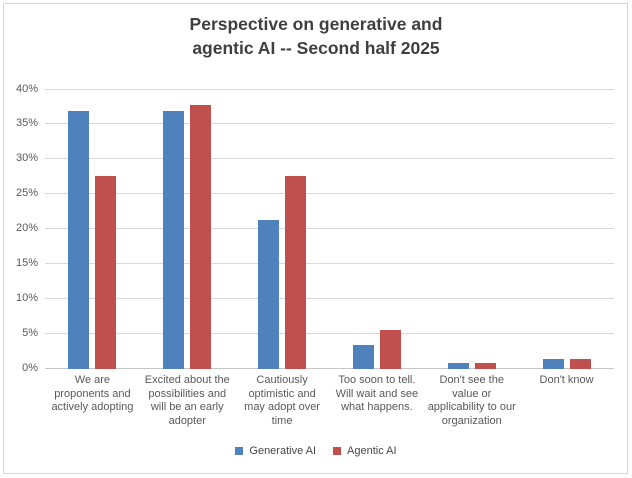  I want to click on category-label: We are proponents and actively adopting, so click(92, 393).